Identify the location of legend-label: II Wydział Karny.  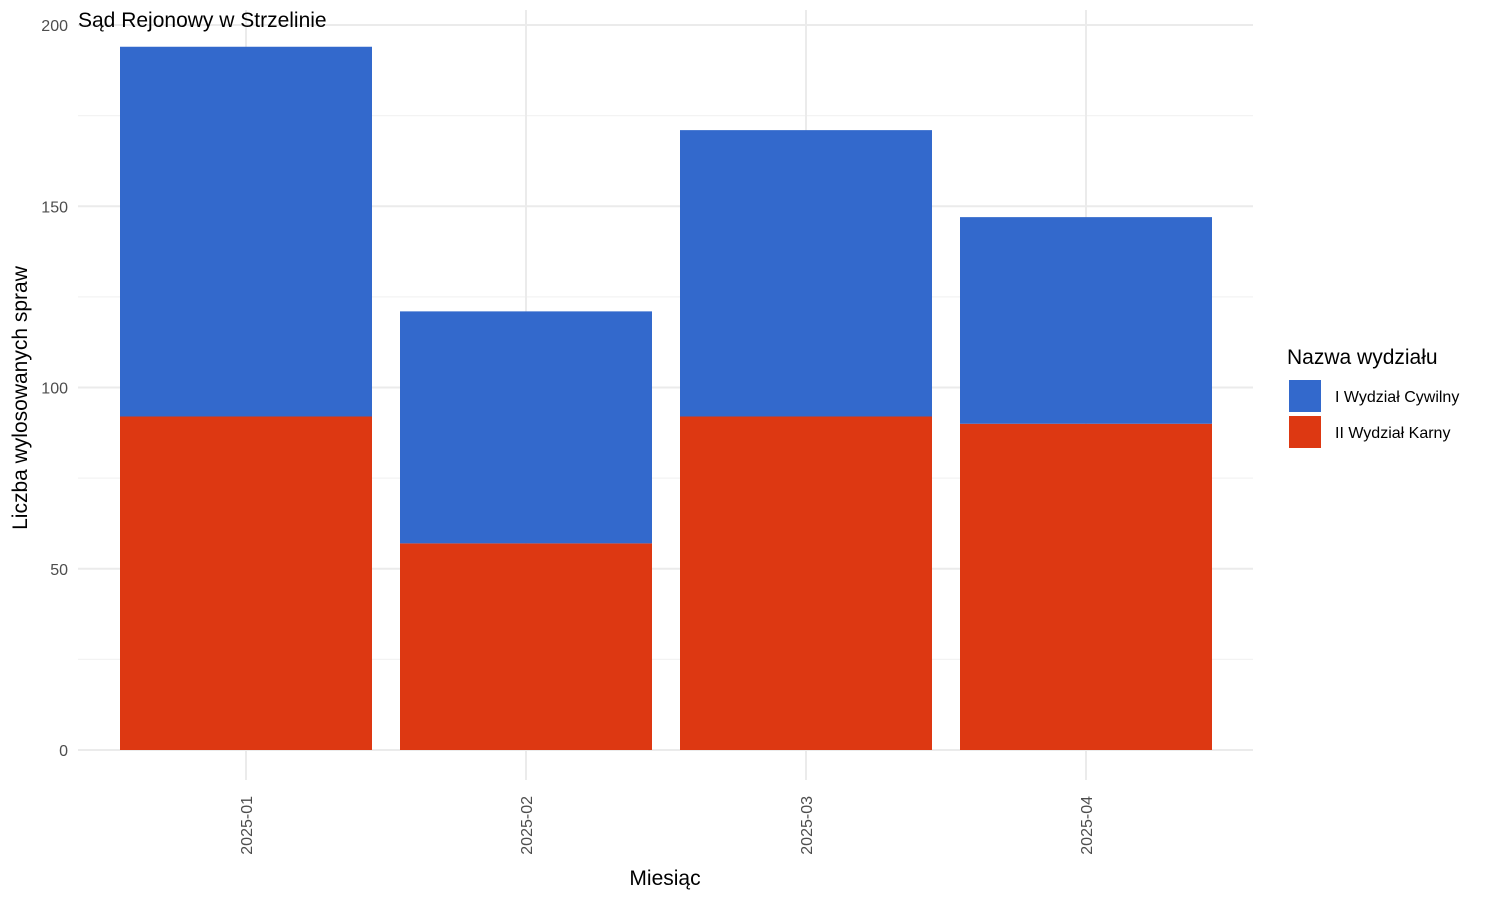
(1392, 433).